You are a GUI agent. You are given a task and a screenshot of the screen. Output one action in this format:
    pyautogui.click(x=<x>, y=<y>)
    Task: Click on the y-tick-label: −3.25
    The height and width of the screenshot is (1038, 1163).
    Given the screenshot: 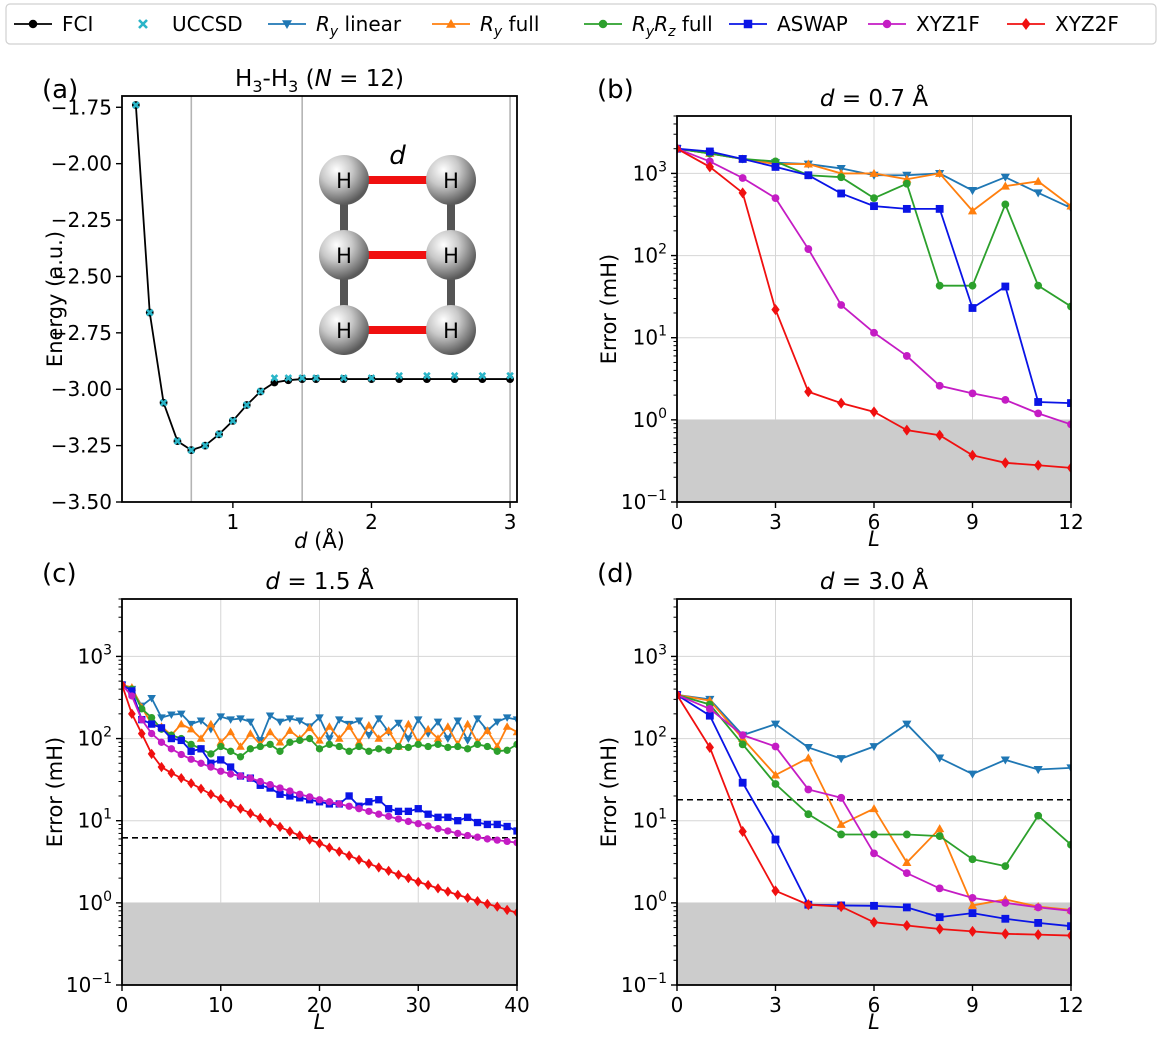 What is the action you would take?
    pyautogui.click(x=81, y=446)
    